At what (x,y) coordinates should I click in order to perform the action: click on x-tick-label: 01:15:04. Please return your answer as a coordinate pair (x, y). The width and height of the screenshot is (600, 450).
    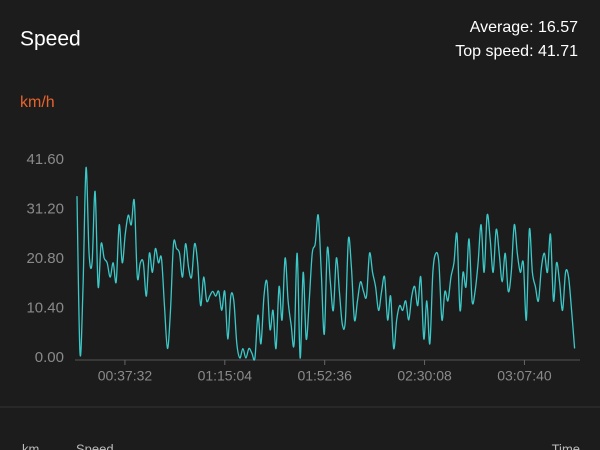
    Looking at the image, I should click on (225, 376).